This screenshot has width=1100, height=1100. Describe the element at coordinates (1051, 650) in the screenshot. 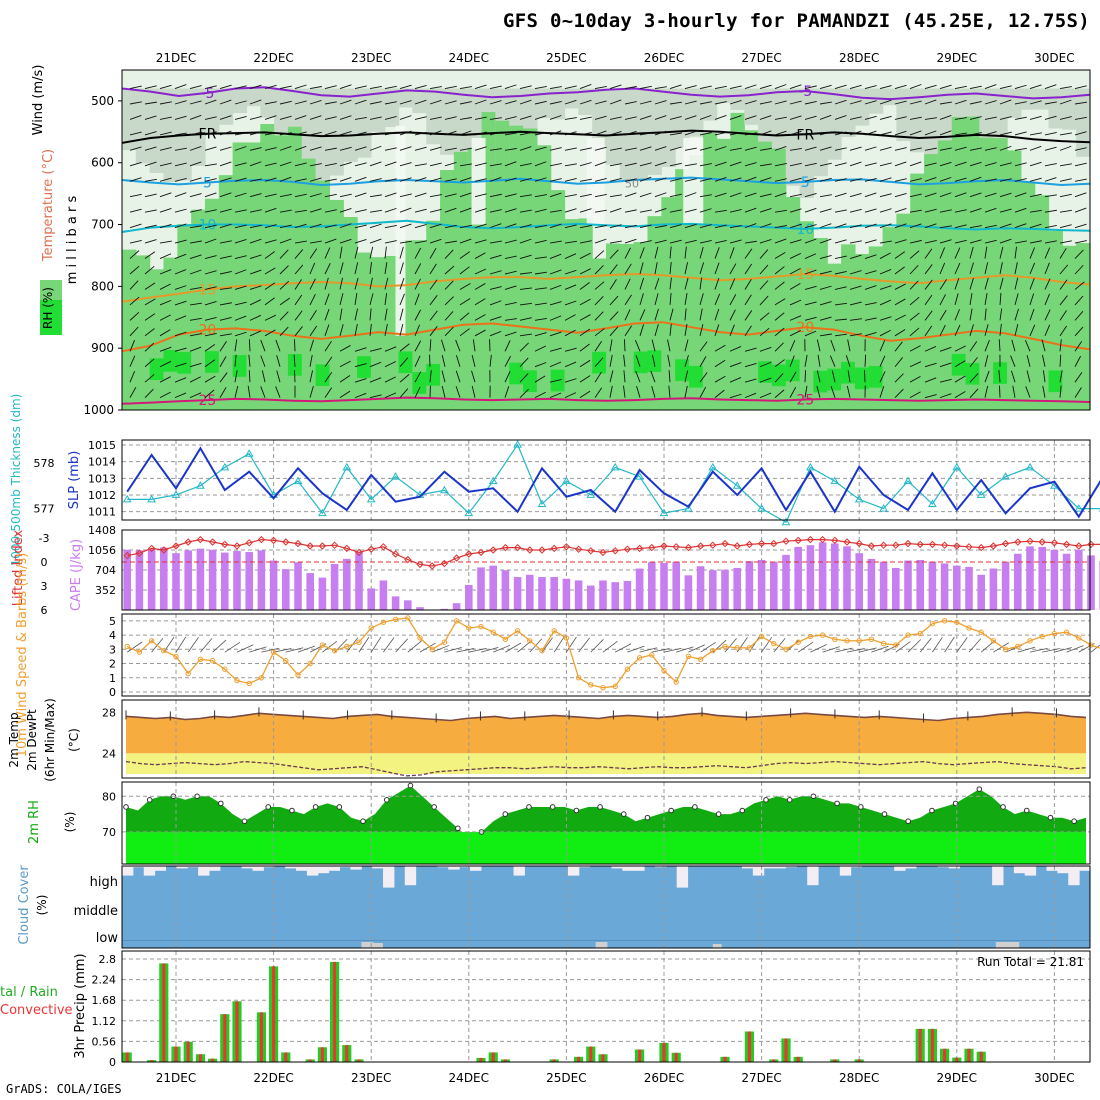

I see `wind-barb-10m` at that location.